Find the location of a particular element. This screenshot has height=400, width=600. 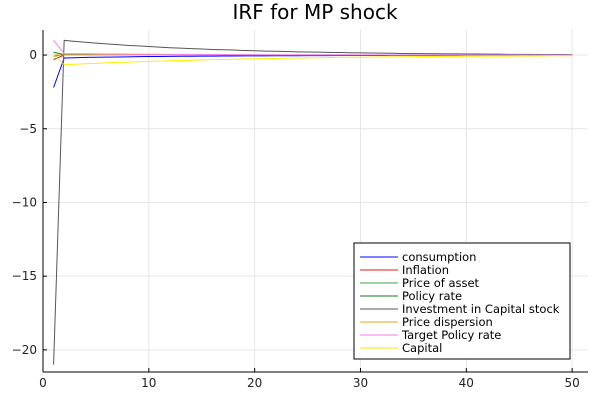

chart-title: IRF for MP shock is located at coordinates (315, 12).